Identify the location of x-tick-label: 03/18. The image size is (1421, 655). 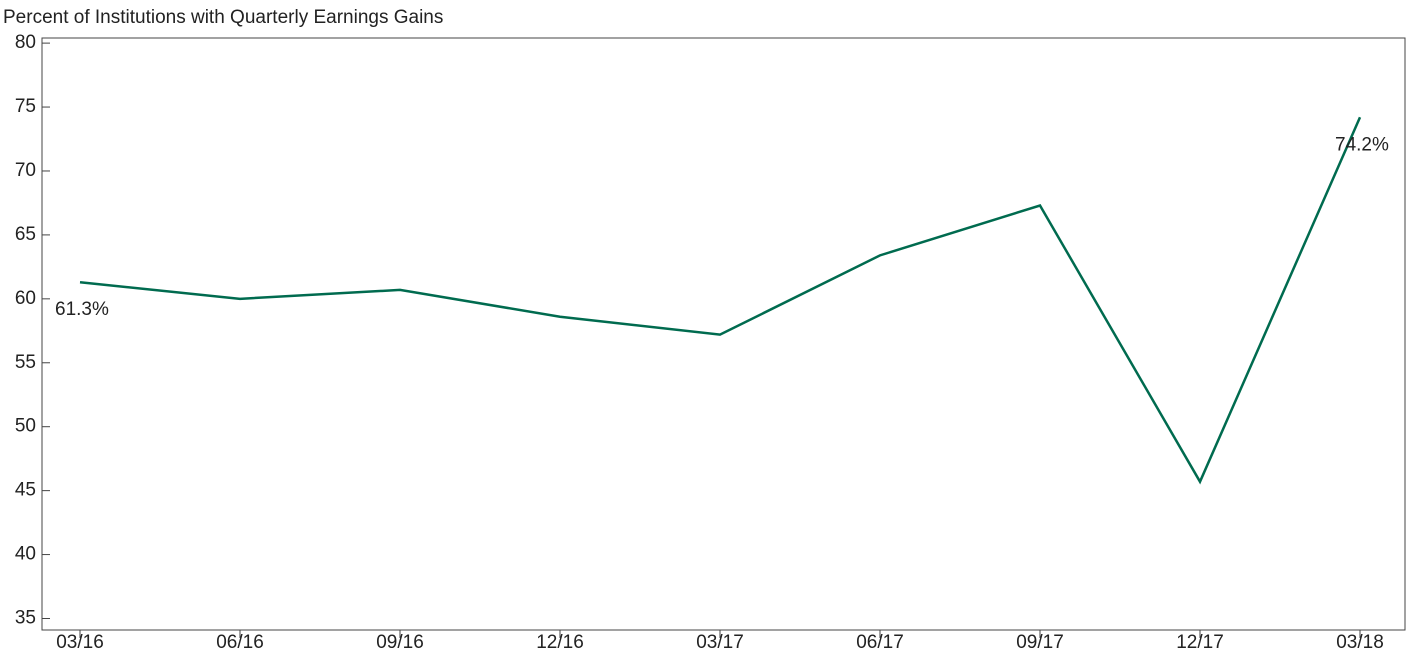
(1360, 642).